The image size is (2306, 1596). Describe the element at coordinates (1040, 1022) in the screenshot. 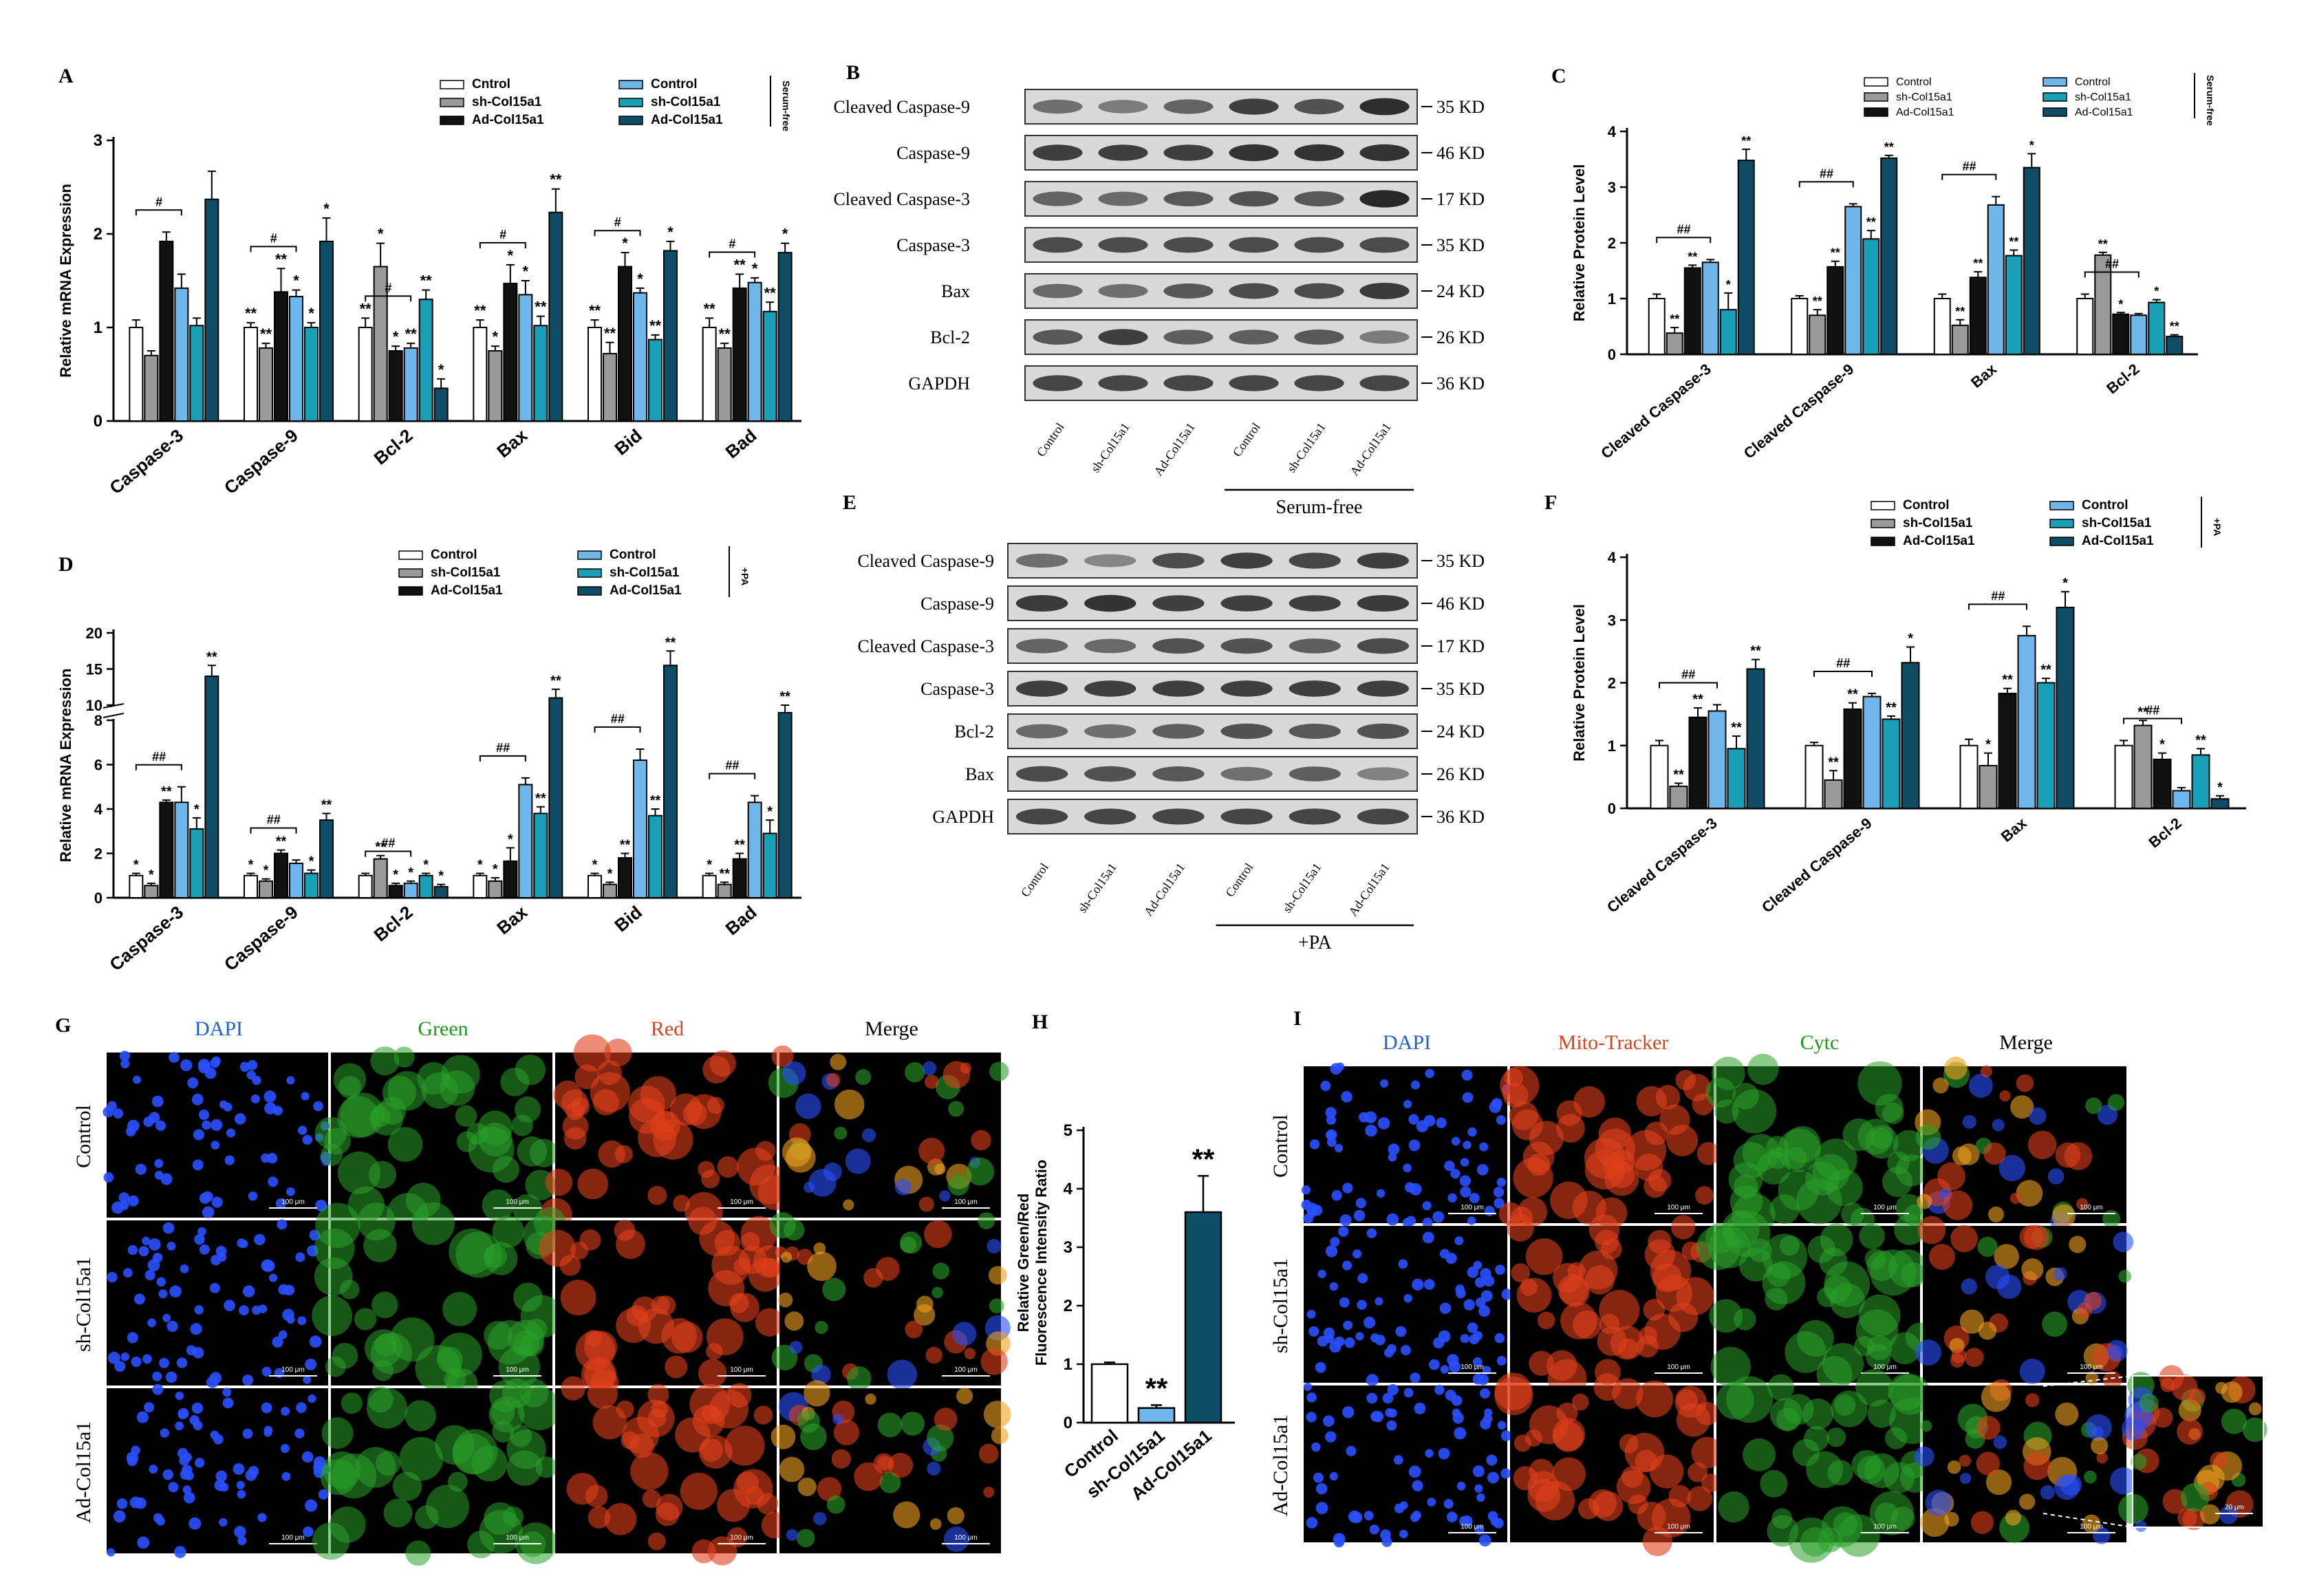

I see `panel-letter: H` at that location.